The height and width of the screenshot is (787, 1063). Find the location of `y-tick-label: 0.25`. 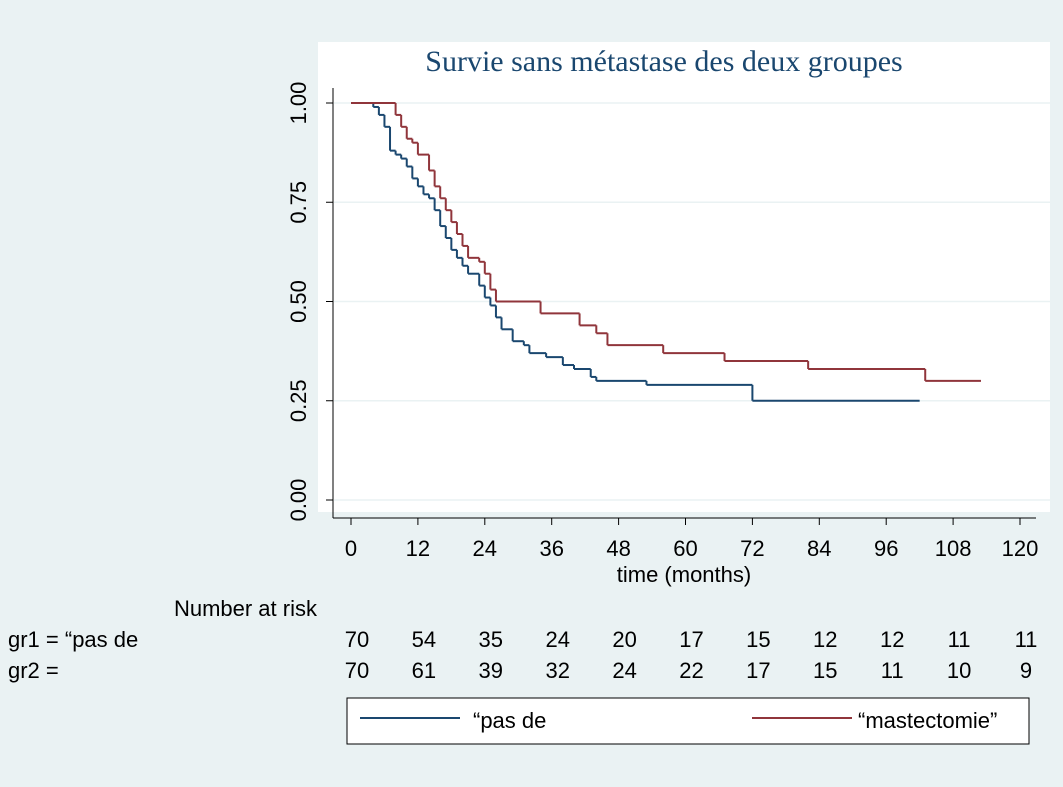

y-tick-label: 0.25 is located at coordinates (298, 400).